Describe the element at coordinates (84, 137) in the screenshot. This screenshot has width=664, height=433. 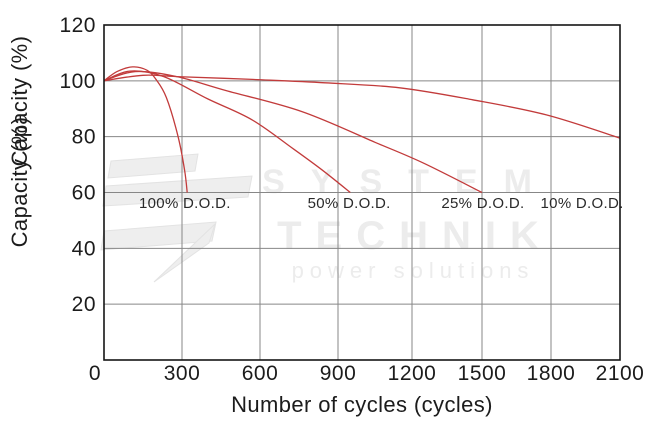
I see `y-tick-label: 80` at that location.